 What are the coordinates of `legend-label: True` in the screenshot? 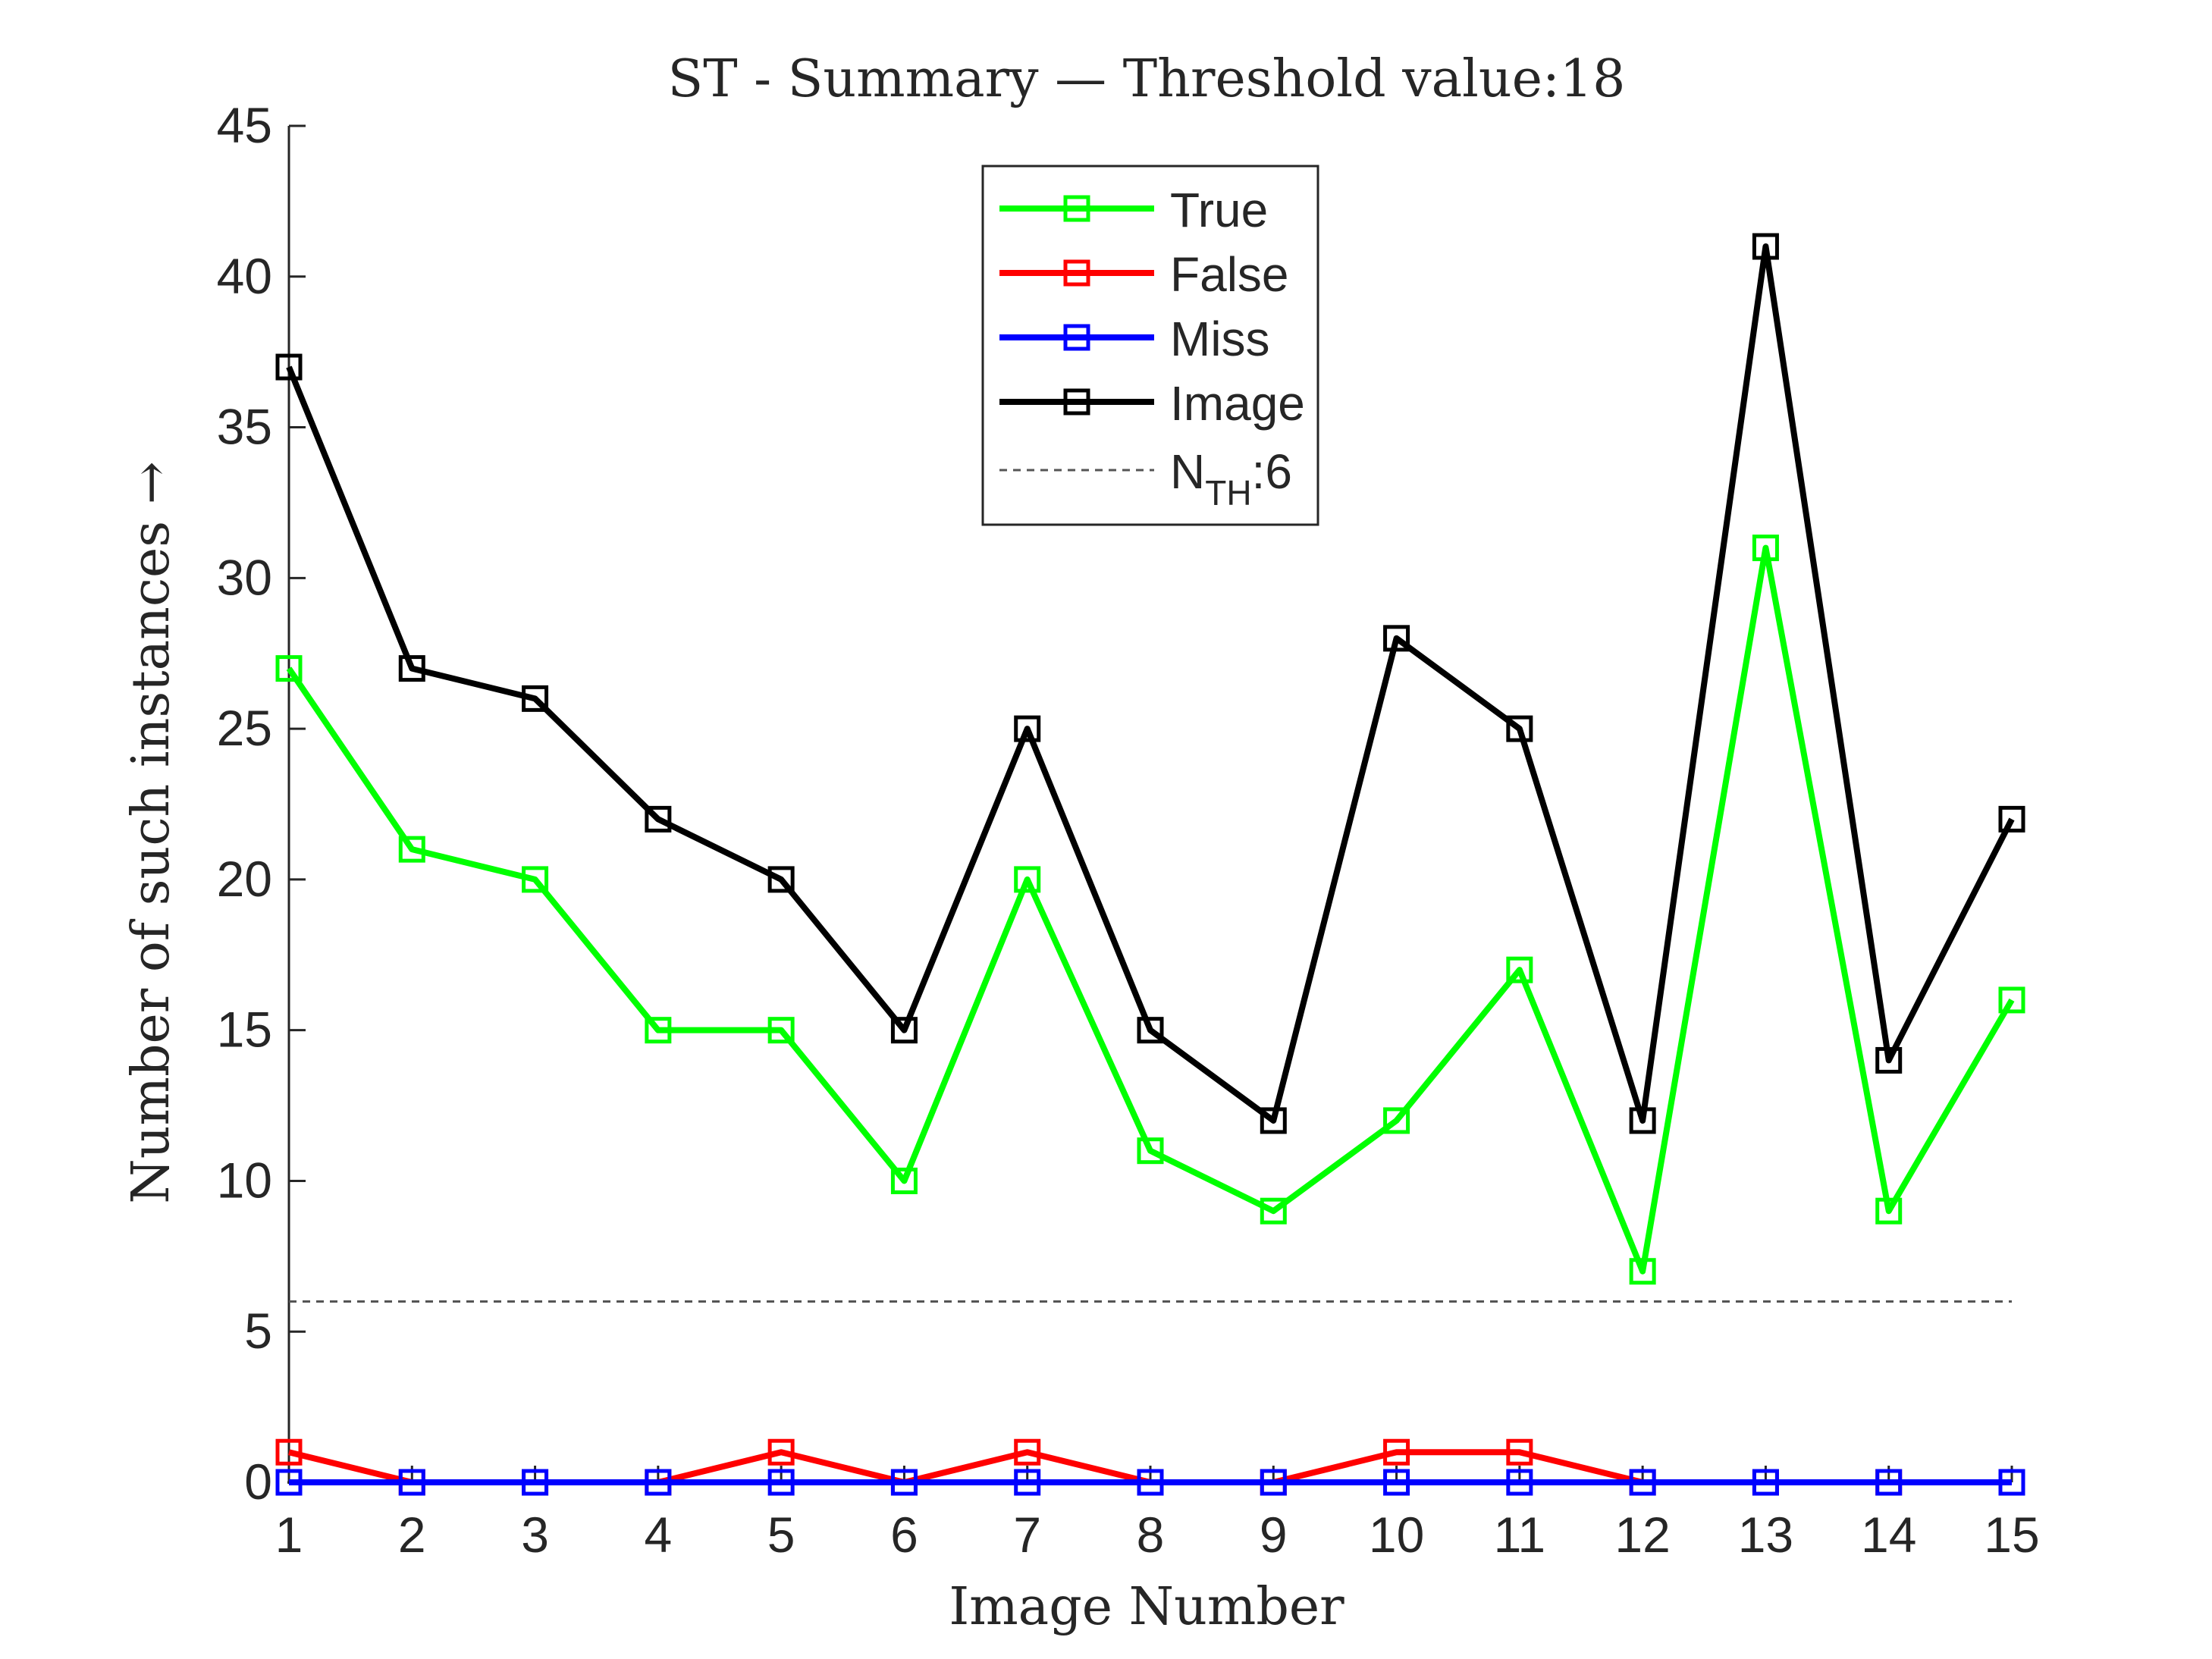 It's located at (1219, 210).